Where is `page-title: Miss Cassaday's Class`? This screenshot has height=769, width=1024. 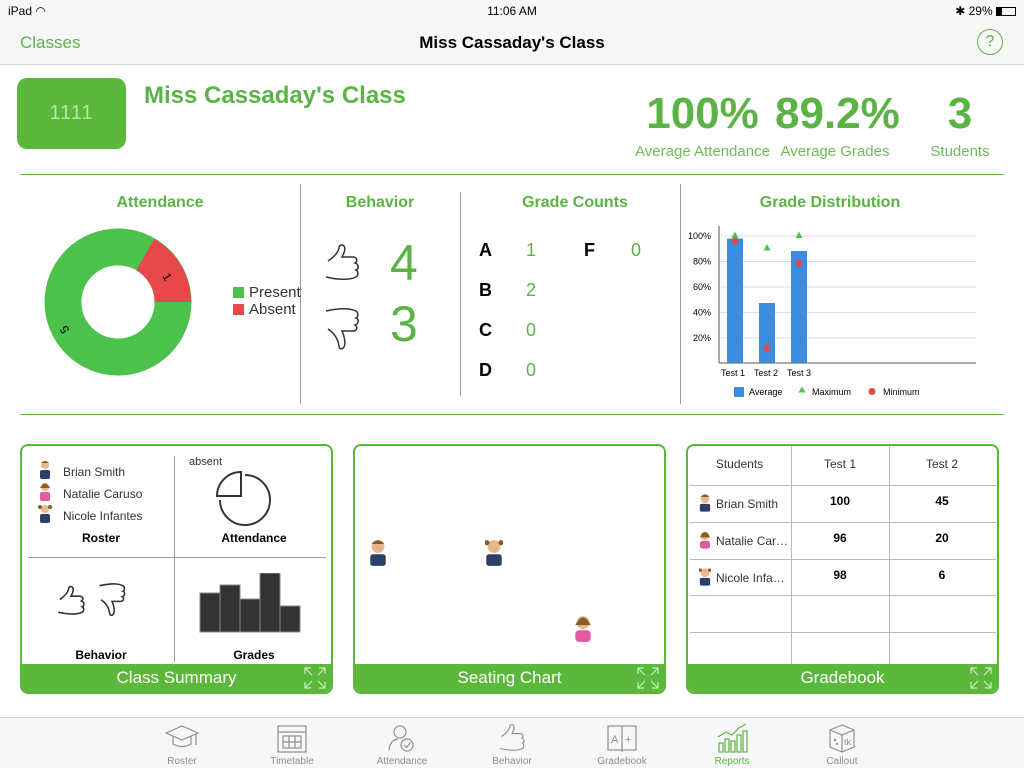
page-title: Miss Cassaday's Class is located at coordinates (512, 42).